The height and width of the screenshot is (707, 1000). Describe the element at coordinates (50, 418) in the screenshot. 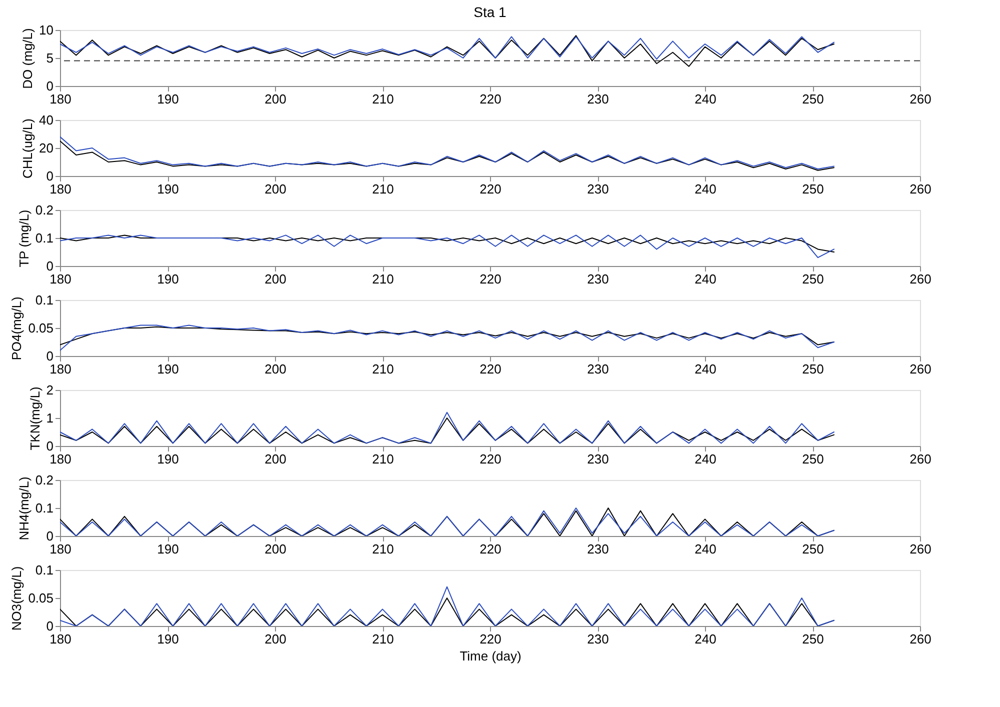

I see `y-tick-label: 1` at that location.